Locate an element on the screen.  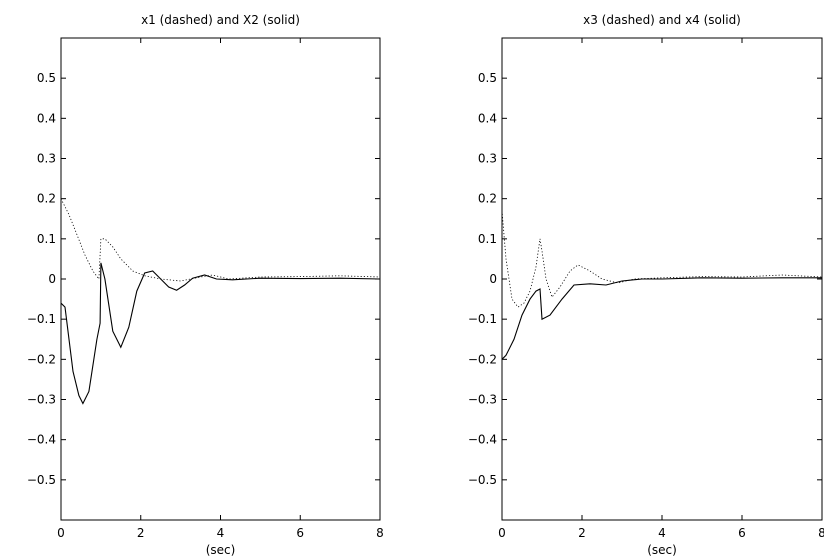
chart-title: x3 (dashed) and x4 (solid) is located at coordinates (662, 20).